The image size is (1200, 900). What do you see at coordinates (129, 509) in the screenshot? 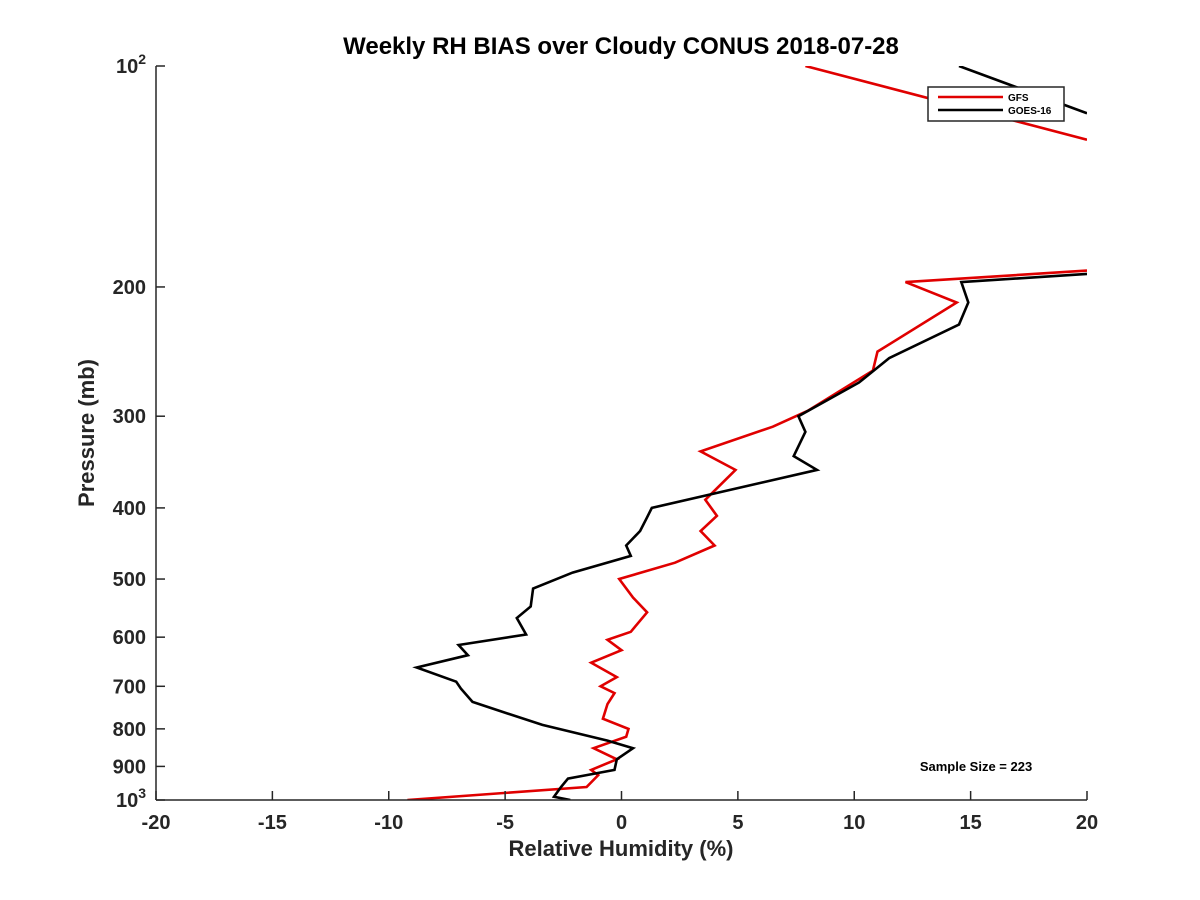
I see `y-tick-label: 400` at bounding box center [129, 509].